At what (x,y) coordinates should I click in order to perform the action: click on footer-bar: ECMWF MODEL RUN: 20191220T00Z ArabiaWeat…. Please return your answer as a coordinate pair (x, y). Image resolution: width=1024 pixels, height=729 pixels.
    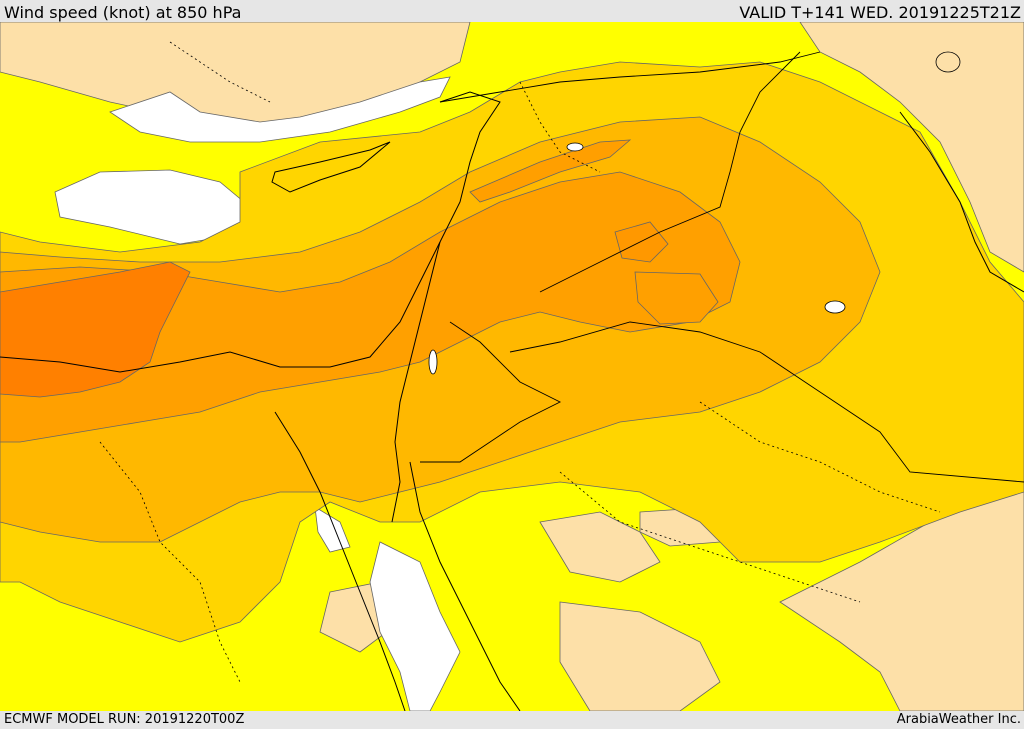
    Looking at the image, I should click on (512, 720).